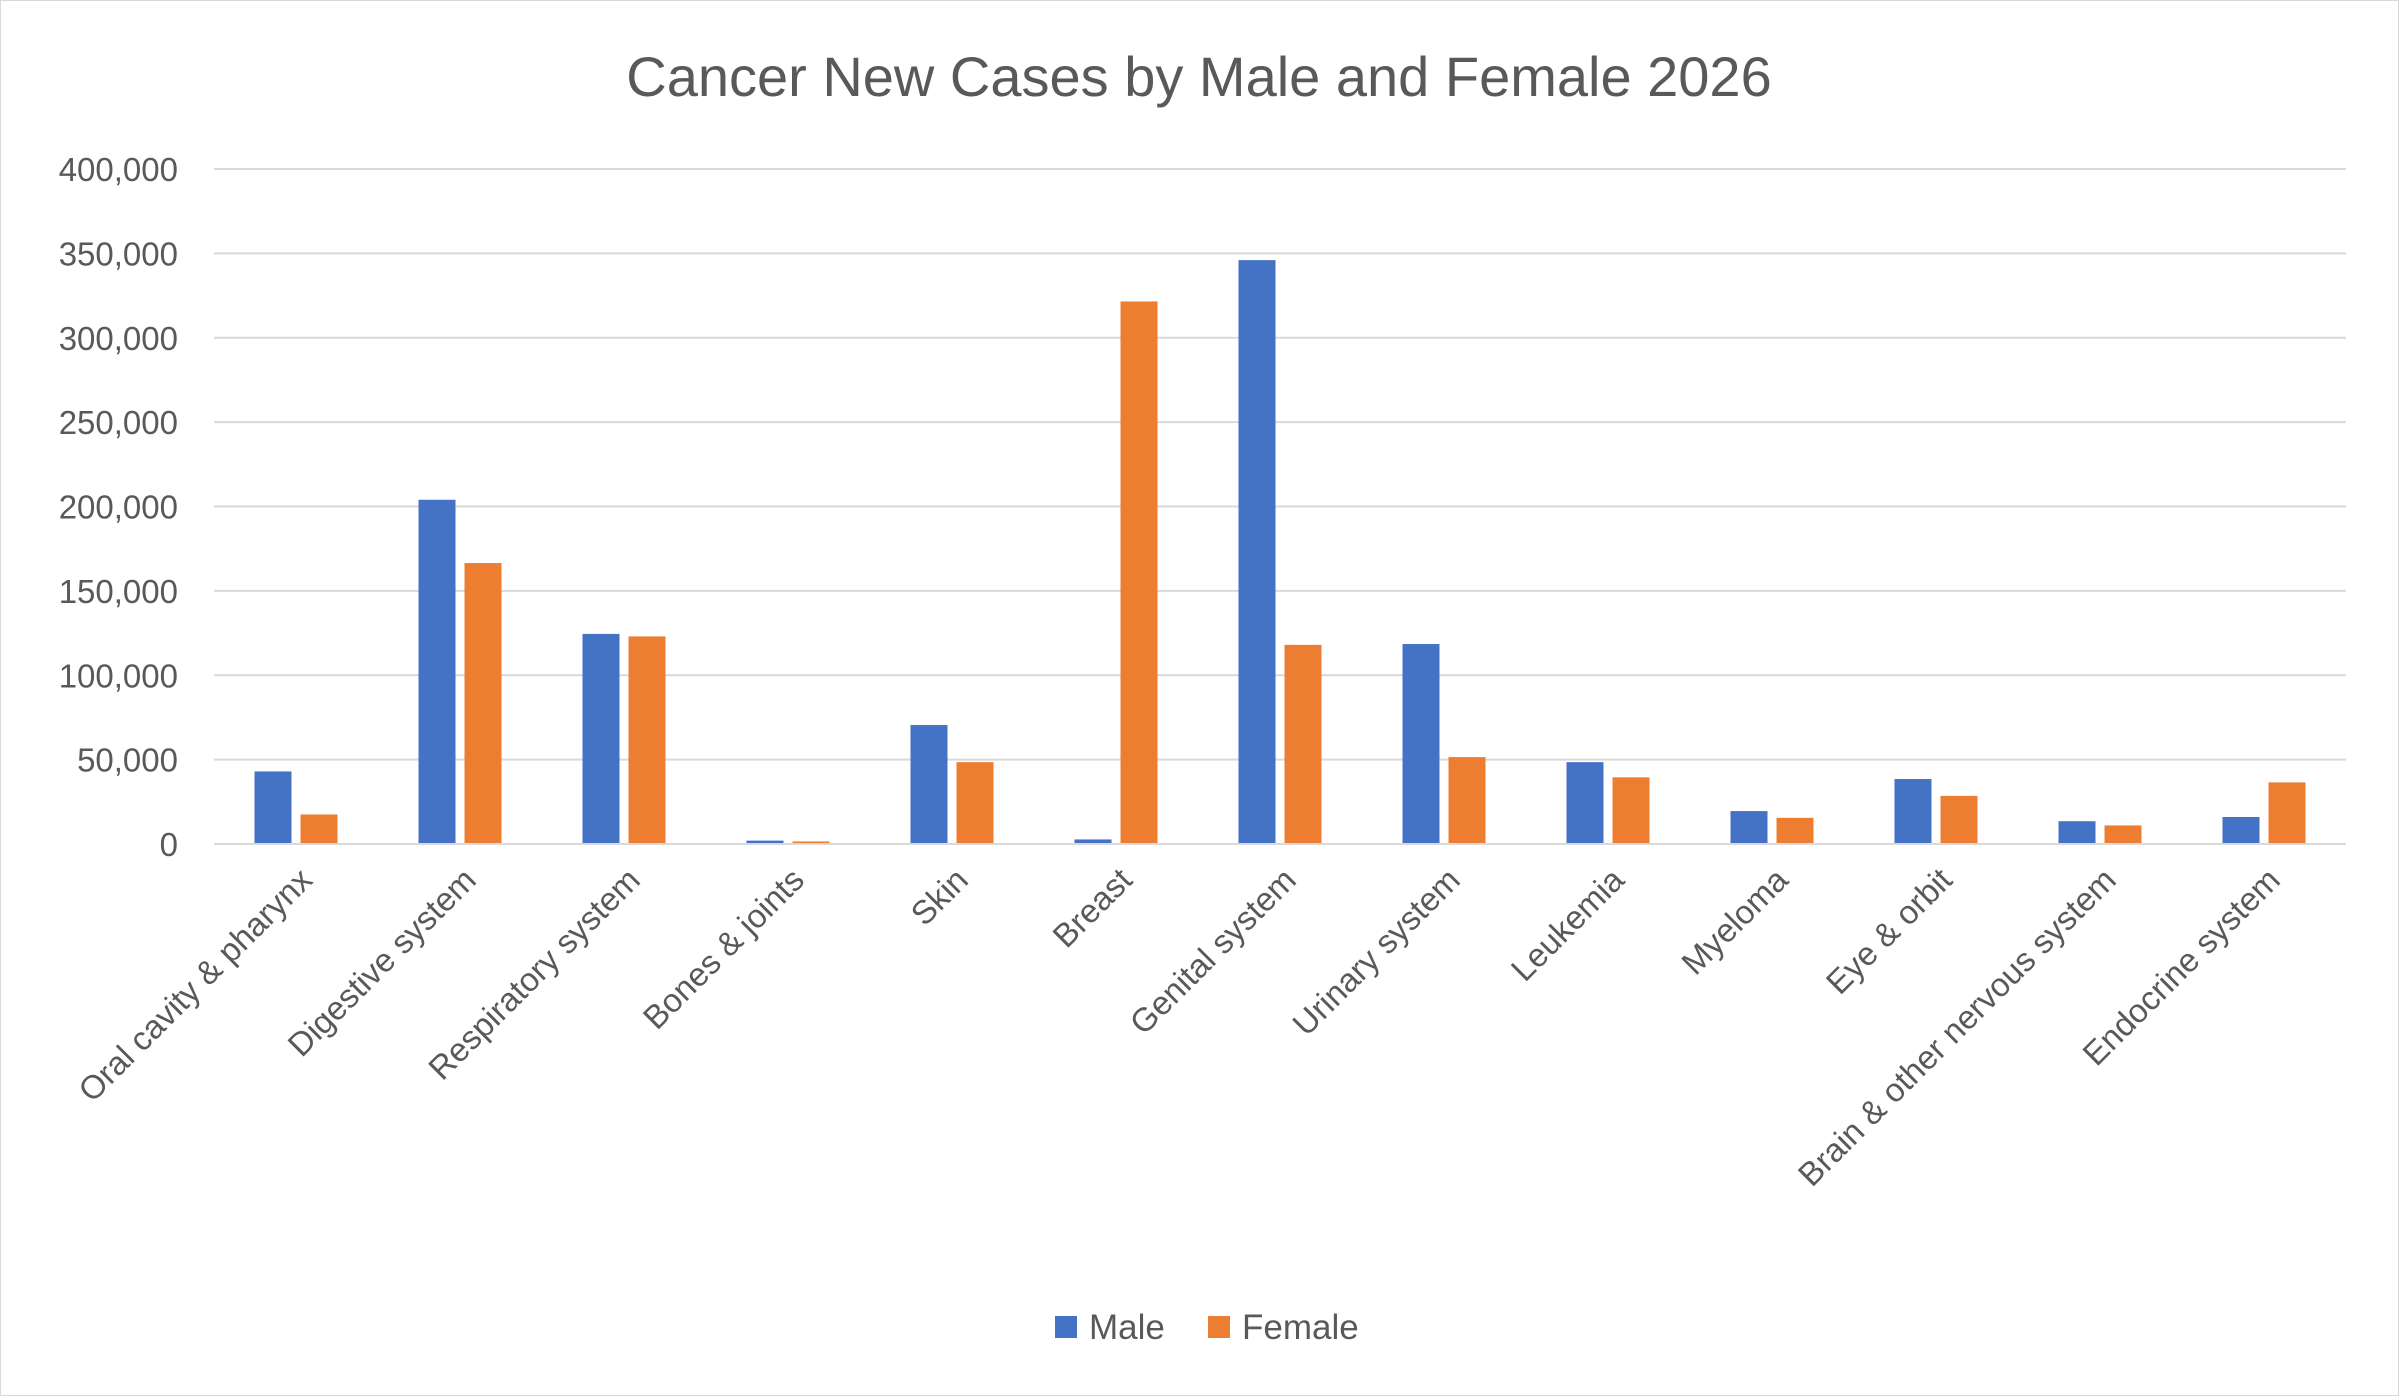 The image size is (2399, 1396). I want to click on y-tick-label: 150,000, so click(118, 591).